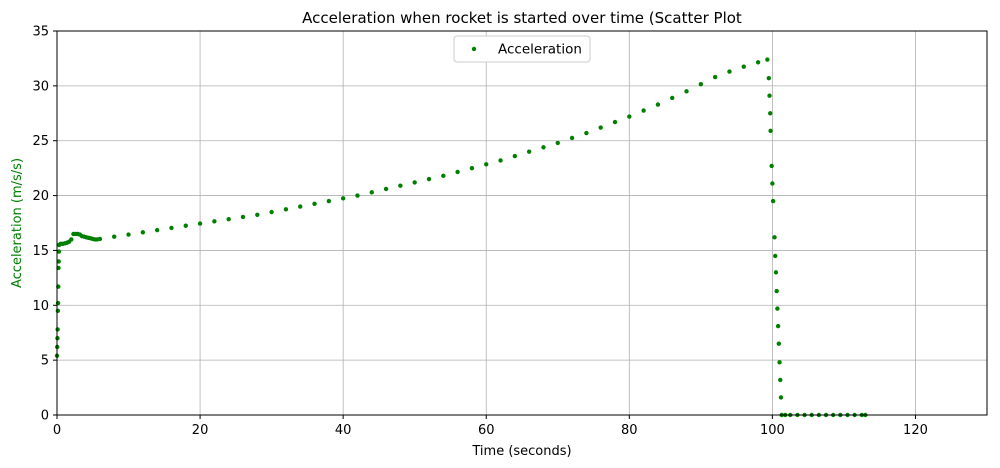 The image size is (1000, 468). I want to click on y-tick-label: 20, so click(40, 196).